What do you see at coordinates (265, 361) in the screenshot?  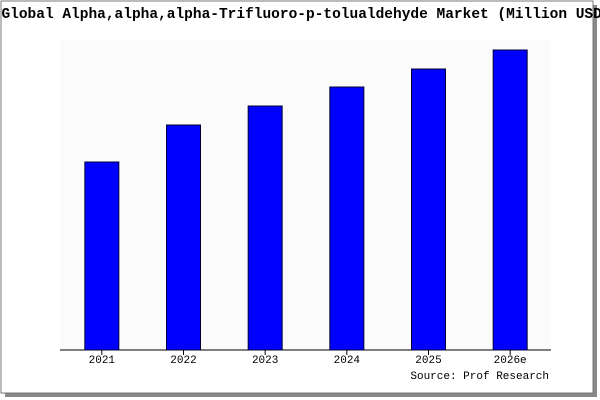 I see `x-tick-label: 2023` at bounding box center [265, 361].